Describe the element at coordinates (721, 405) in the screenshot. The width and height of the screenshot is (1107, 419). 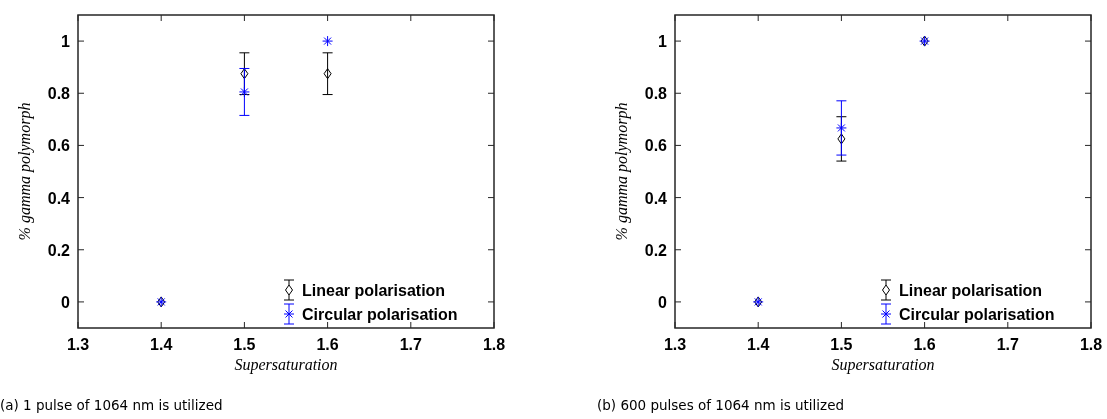
I see `text: (b) 600 pulses of 1064 nm is utilized` at that location.